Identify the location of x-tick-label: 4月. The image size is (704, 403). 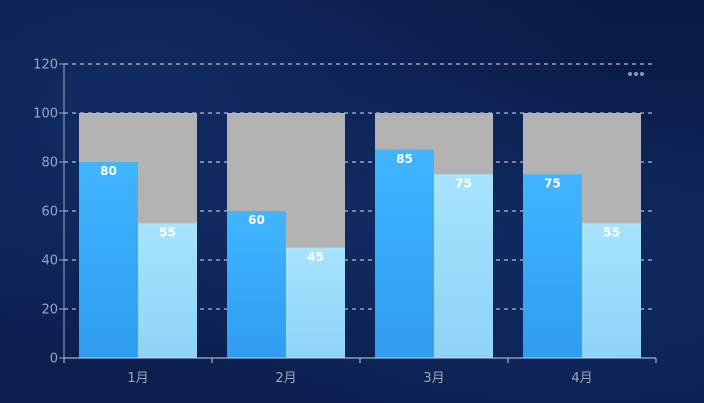
(581, 378).